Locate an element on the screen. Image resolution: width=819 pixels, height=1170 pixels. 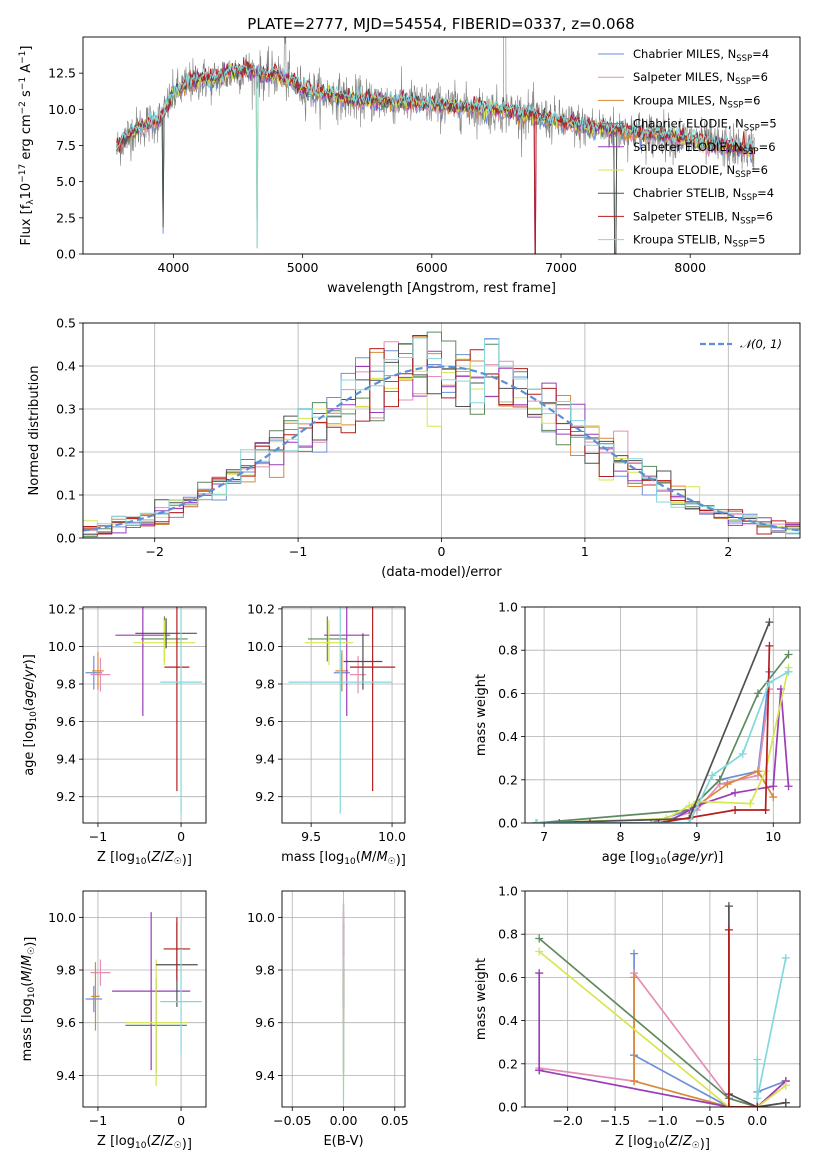
y-tick-label: 9.2 is located at coordinates (265, 796).